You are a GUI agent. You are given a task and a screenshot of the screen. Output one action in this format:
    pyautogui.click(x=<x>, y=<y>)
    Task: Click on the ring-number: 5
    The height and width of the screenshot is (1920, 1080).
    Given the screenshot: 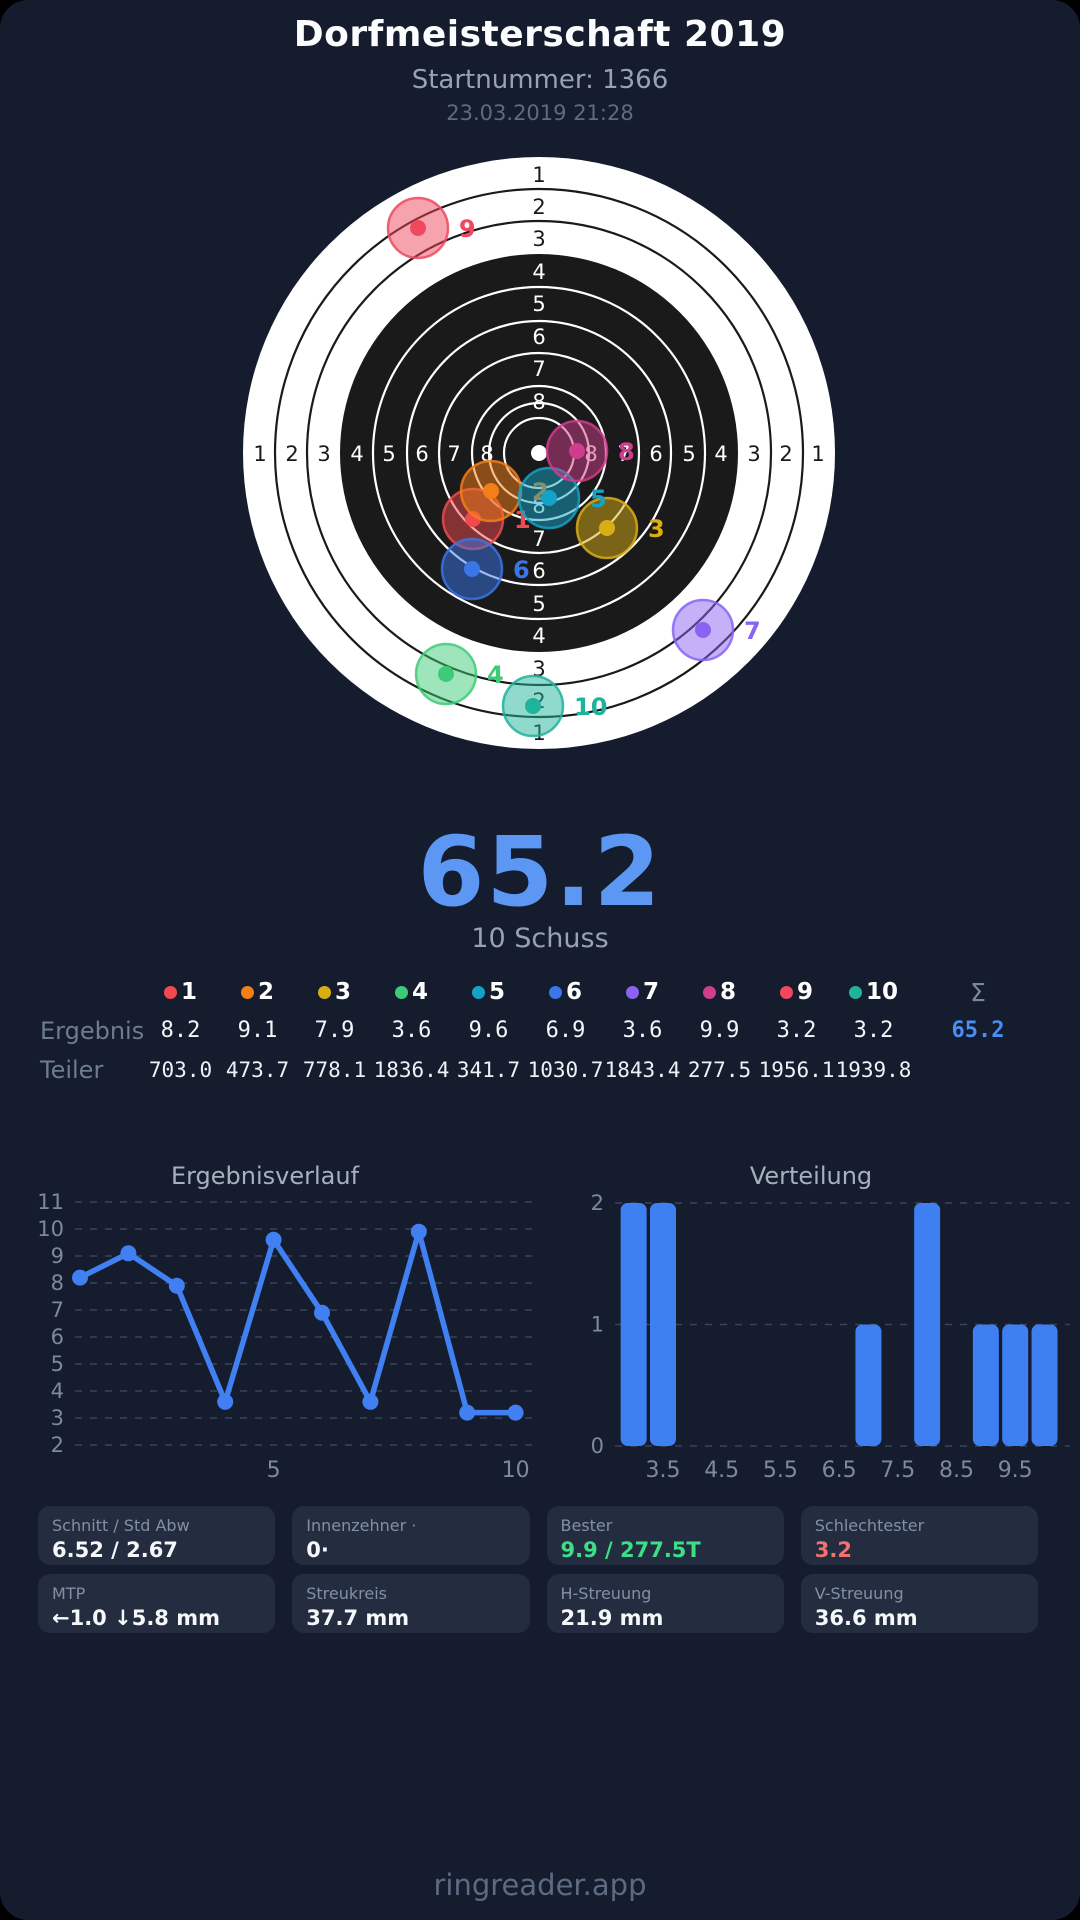 What is the action you would take?
    pyautogui.click(x=538, y=304)
    